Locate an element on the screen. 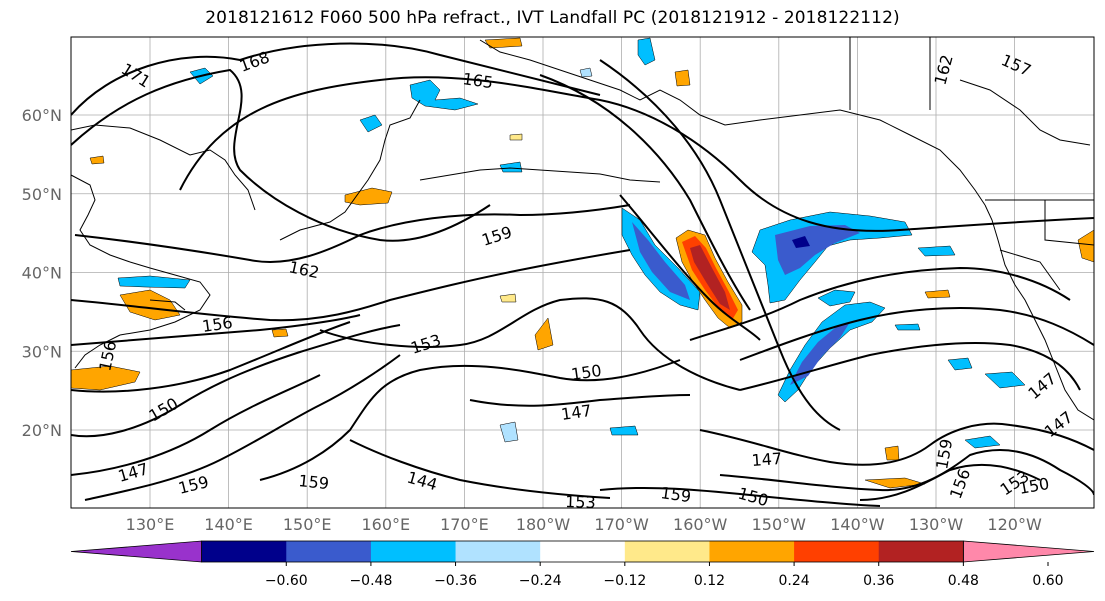 The width and height of the screenshot is (1105, 601). colorbar-tick-label: 0.24 is located at coordinates (794, 581).